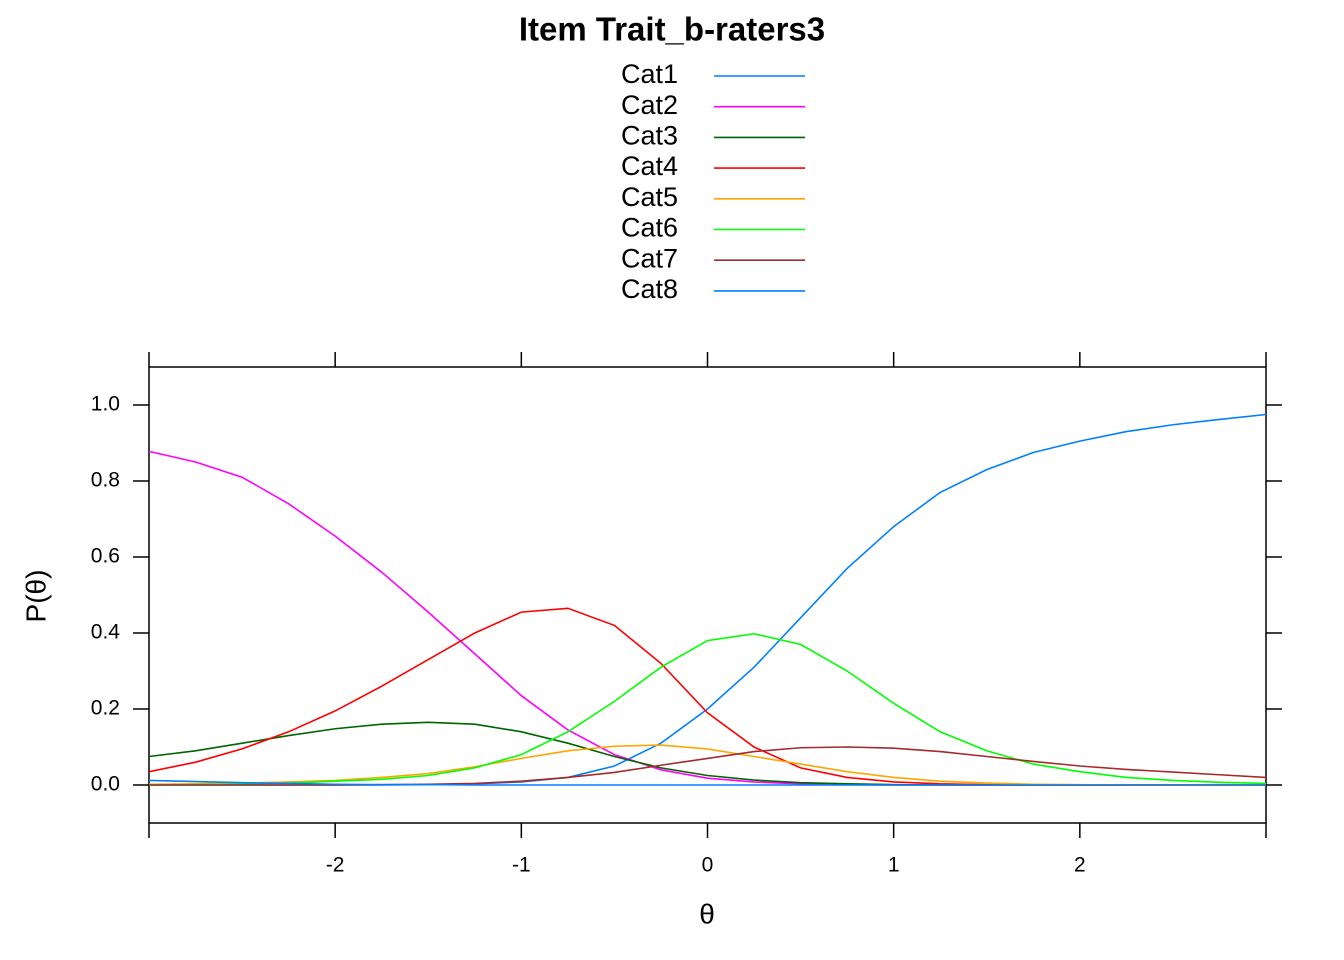 The height and width of the screenshot is (960, 1344). I want to click on y-tick-label: 0.2, so click(105, 708).